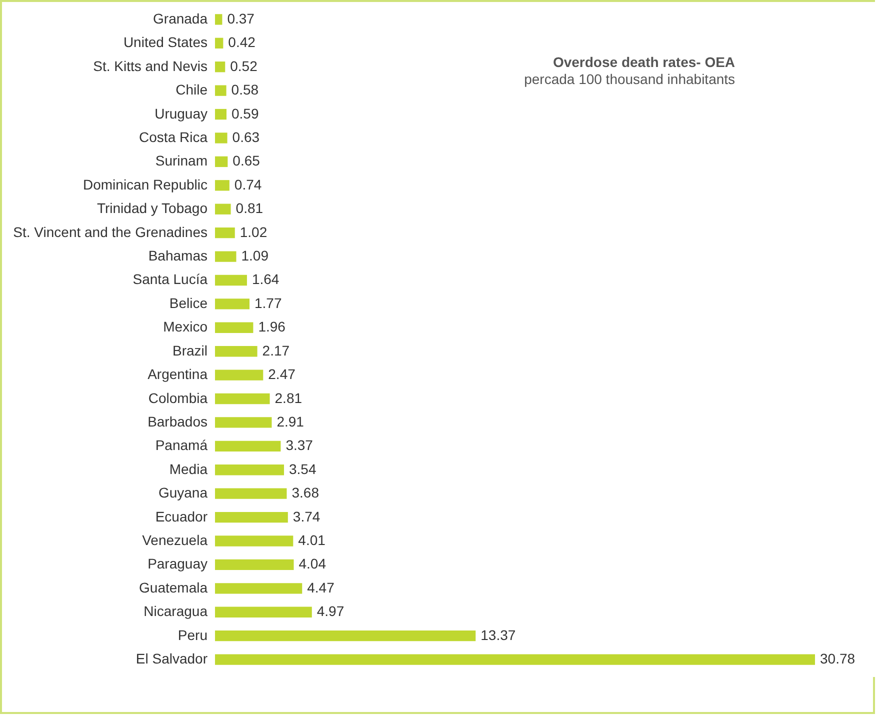 This screenshot has width=881, height=720. I want to click on y-tick-label: Mexico, so click(185, 326).